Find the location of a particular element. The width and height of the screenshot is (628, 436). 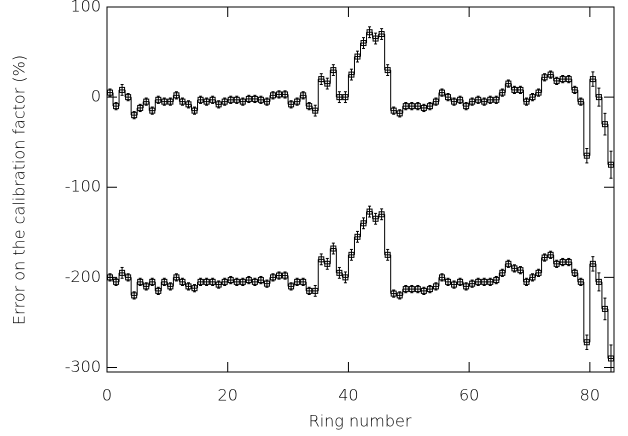

x-tick-label: 80 is located at coordinates (590, 395).